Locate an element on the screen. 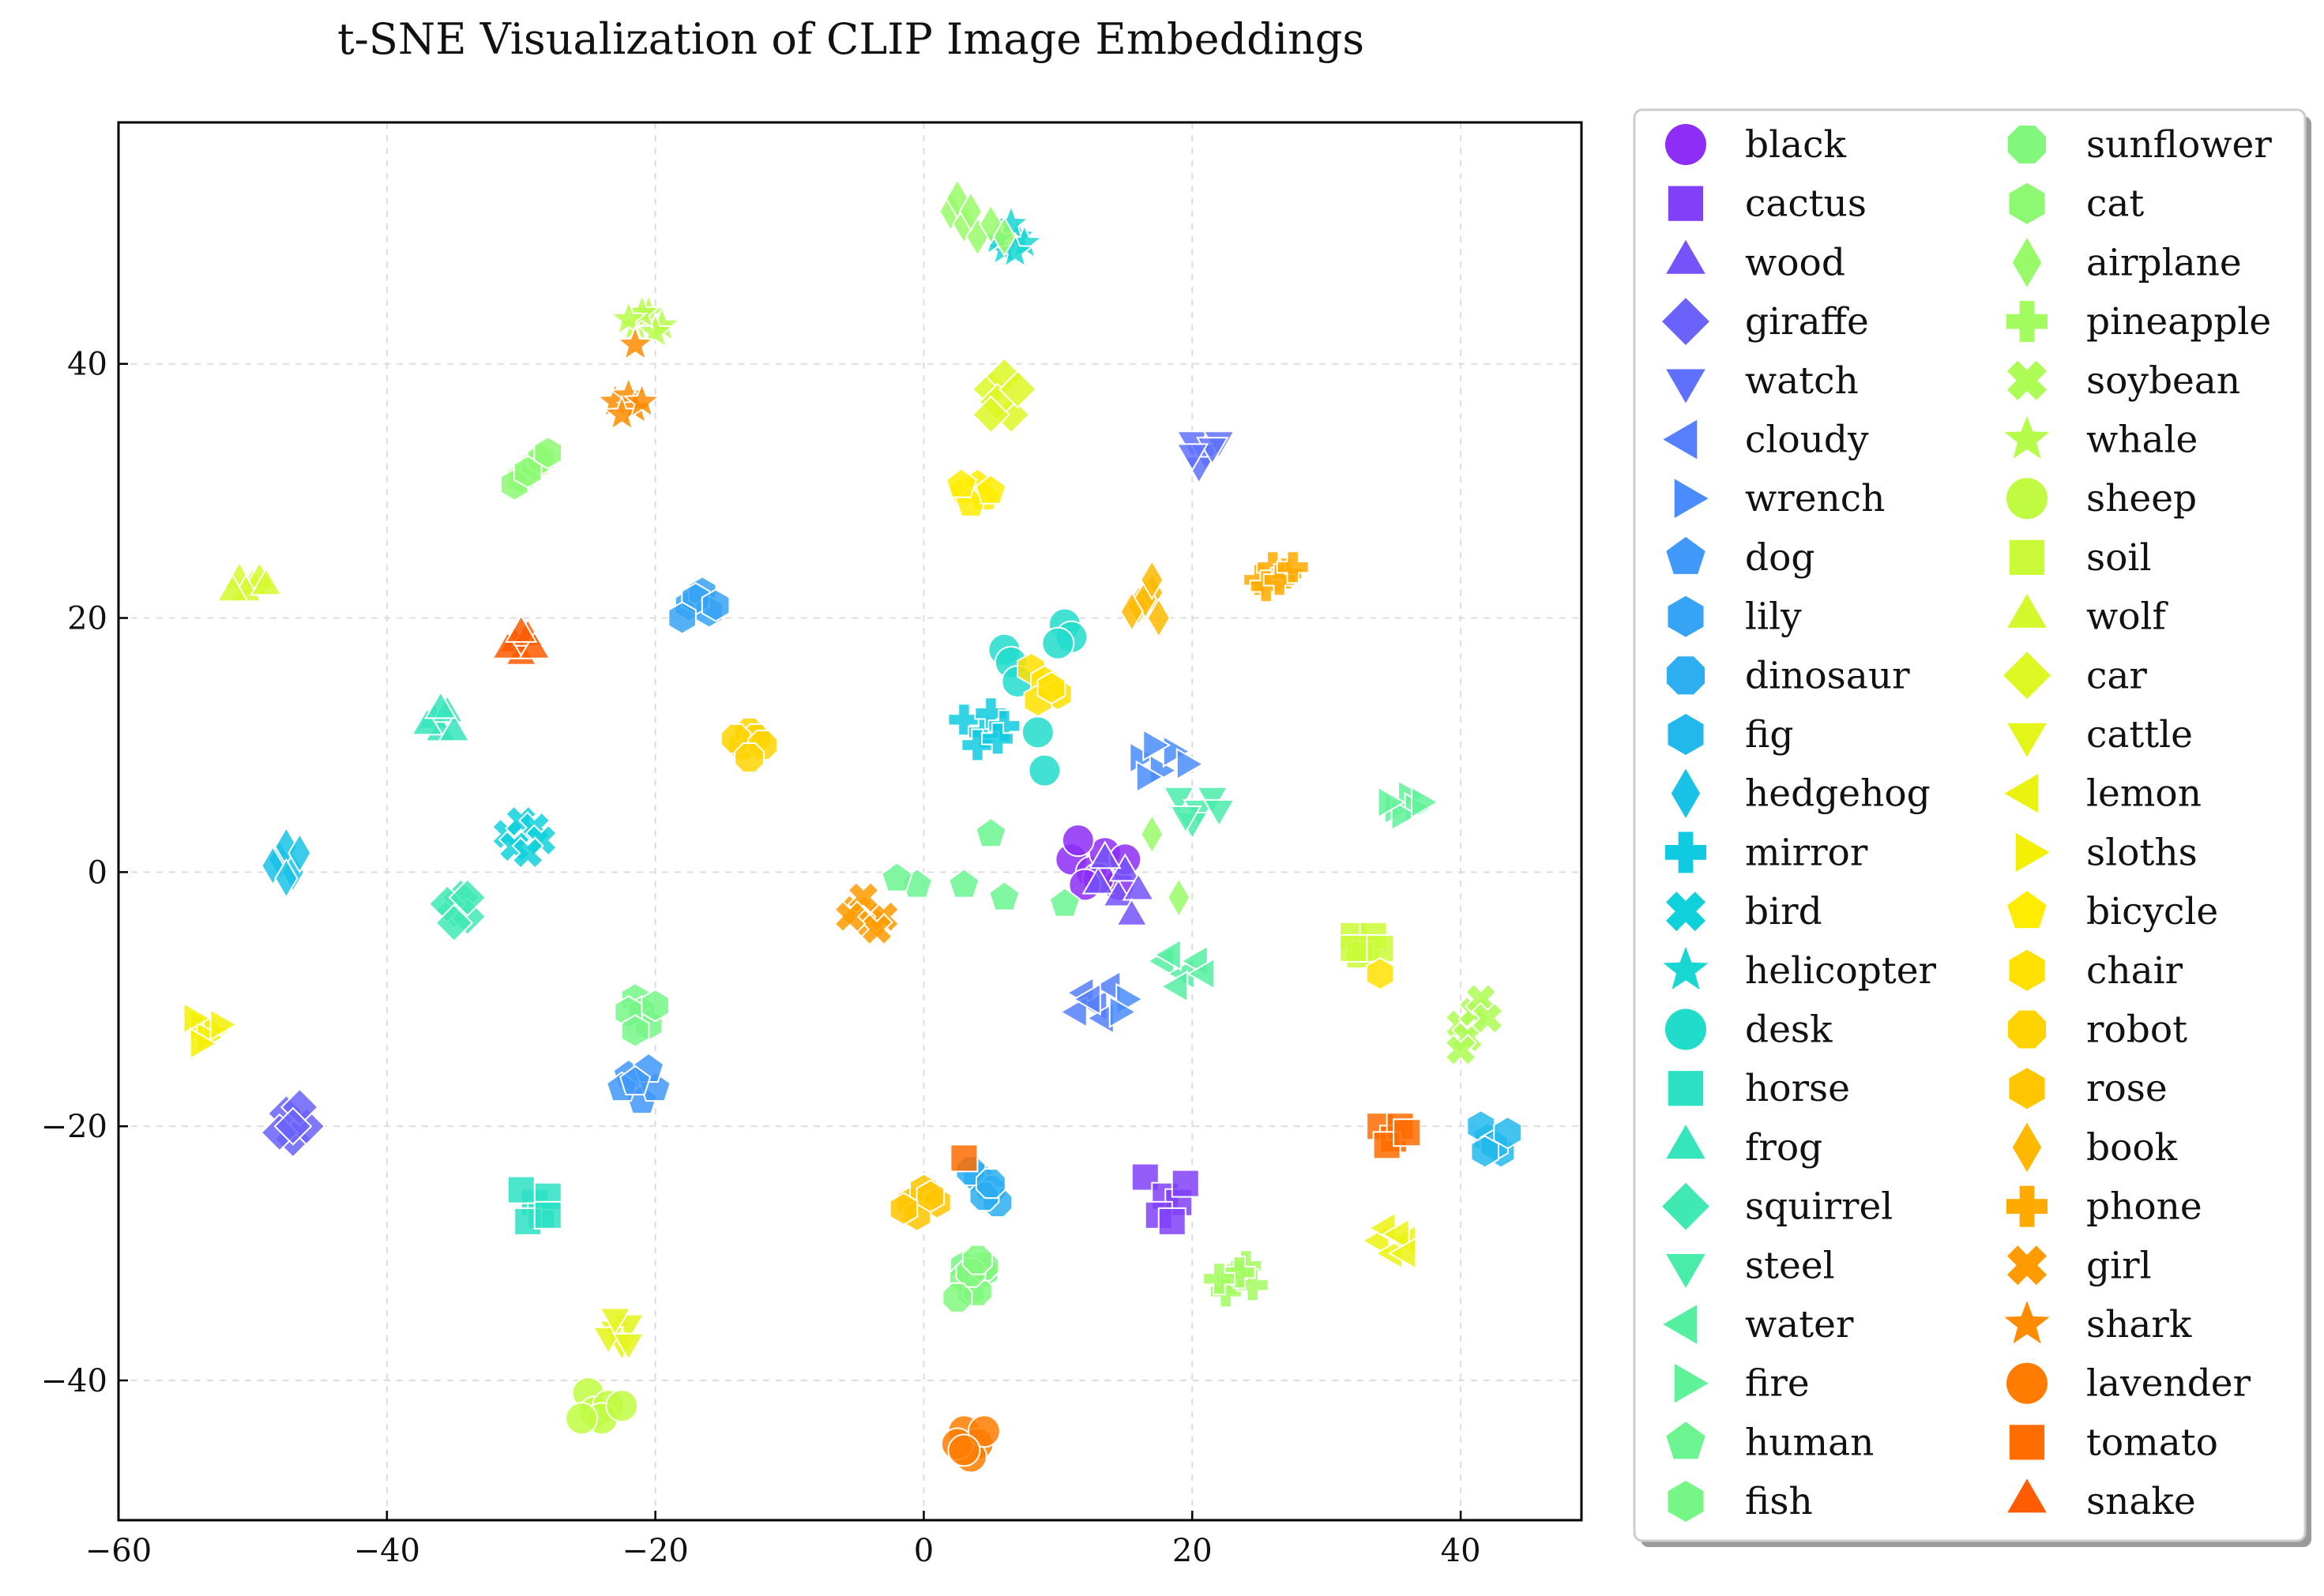 Image resolution: width=2324 pixels, height=1596 pixels. legend-marker-pineapple is located at coordinates (2027, 322).